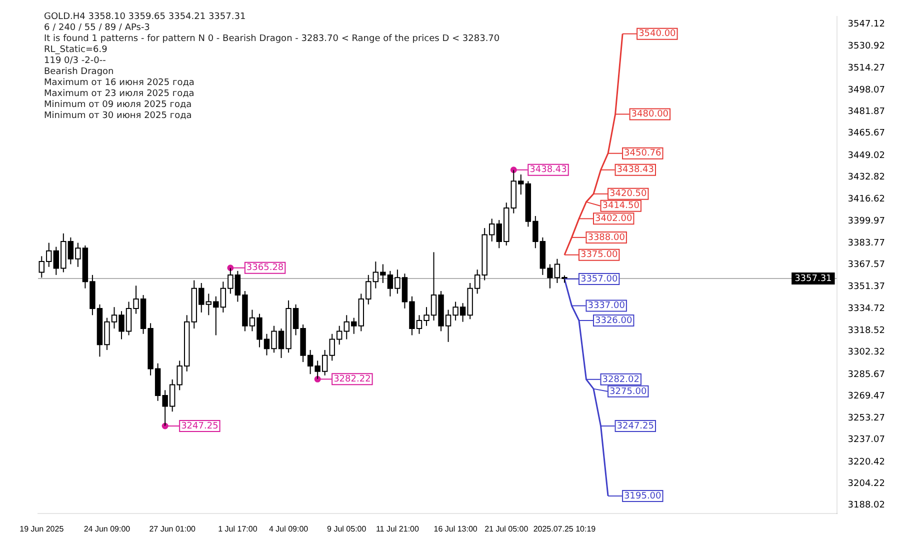 The image size is (900, 549). What do you see at coordinates (172, 529) in the screenshot?
I see `x-tick-label: 27 Jun 01:00` at bounding box center [172, 529].